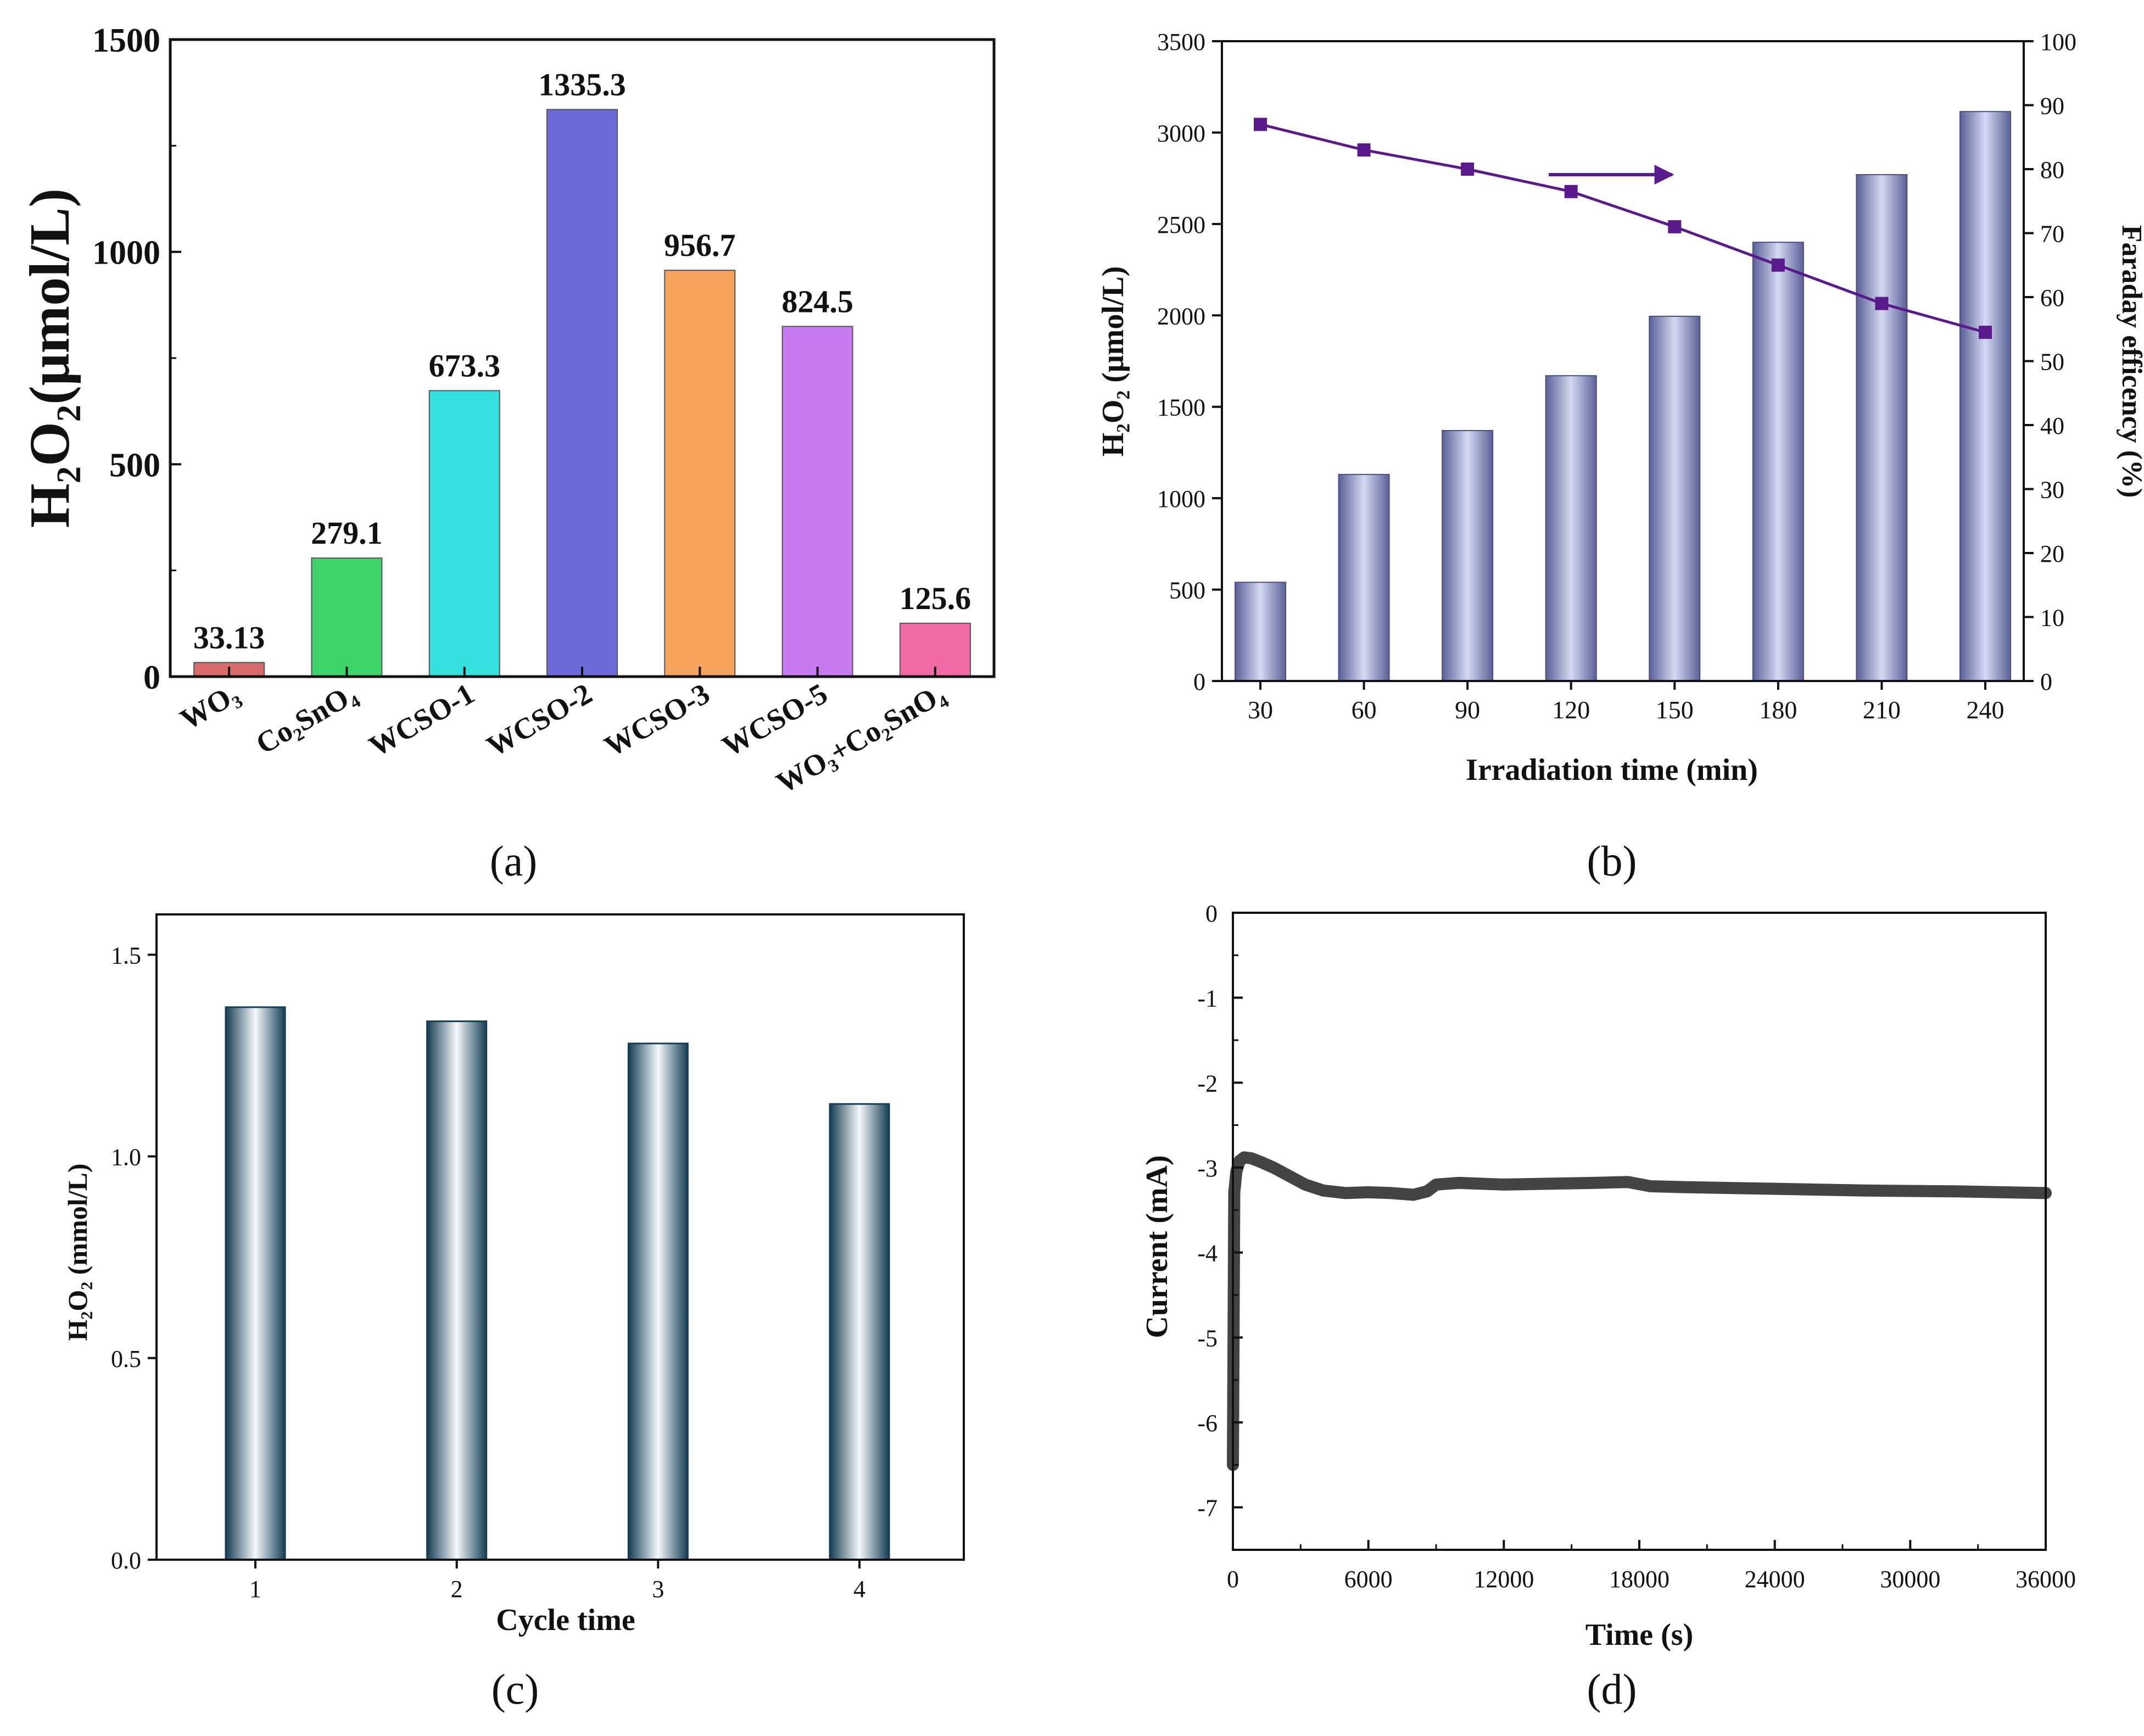 The height and width of the screenshot is (1736, 2144). Describe the element at coordinates (1882, 710) in the screenshot. I see `panel-b-x-tick-label: 210` at that location.